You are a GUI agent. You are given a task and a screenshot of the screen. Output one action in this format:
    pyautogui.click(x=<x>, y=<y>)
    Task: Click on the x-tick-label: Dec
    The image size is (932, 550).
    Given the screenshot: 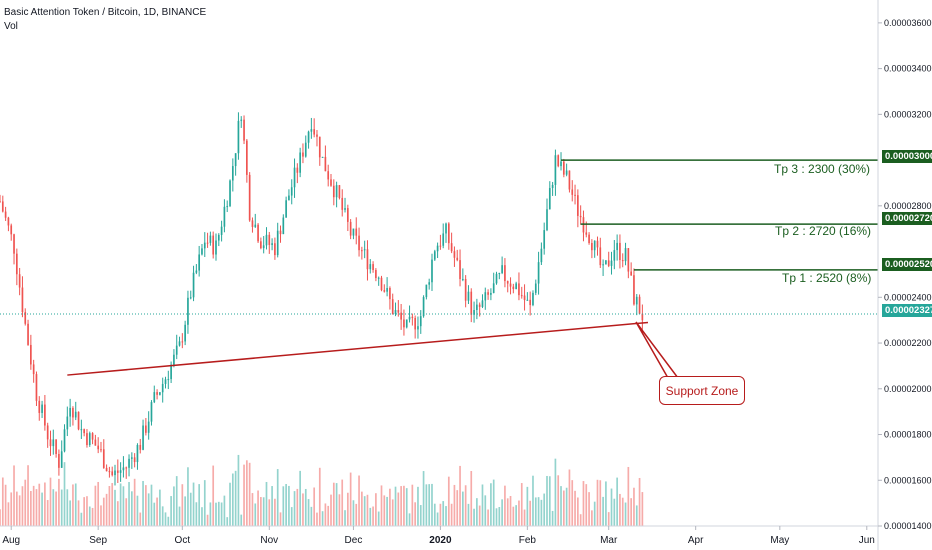 What is the action you would take?
    pyautogui.click(x=354, y=540)
    